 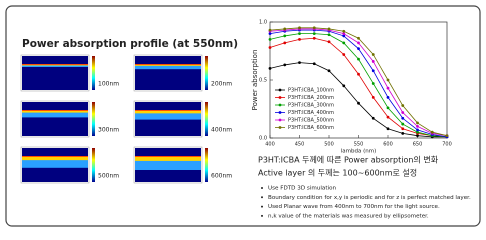 What do you see at coordinates (359, 145) in the screenshot?
I see `x-tick-label: 550` at bounding box center [359, 145].